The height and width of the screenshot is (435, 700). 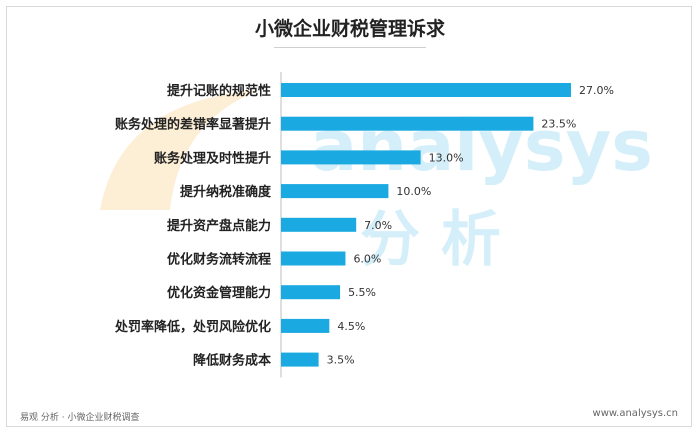 I want to click on category-label: 提升纳税准确度, so click(x=226, y=192).